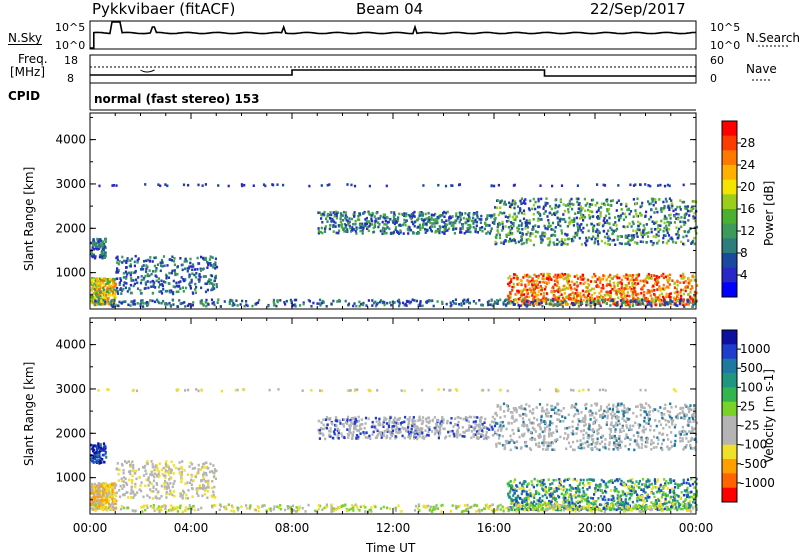 Image resolution: width=800 pixels, height=555 pixels. Describe the element at coordinates (393, 35) in the screenshot. I see `nsky-box` at that location.